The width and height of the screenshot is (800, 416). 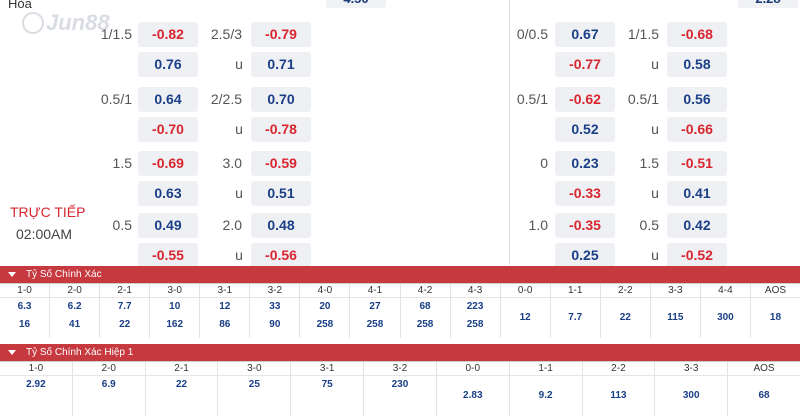 I want to click on handicap-line: 0.5, so click(x=122, y=225).